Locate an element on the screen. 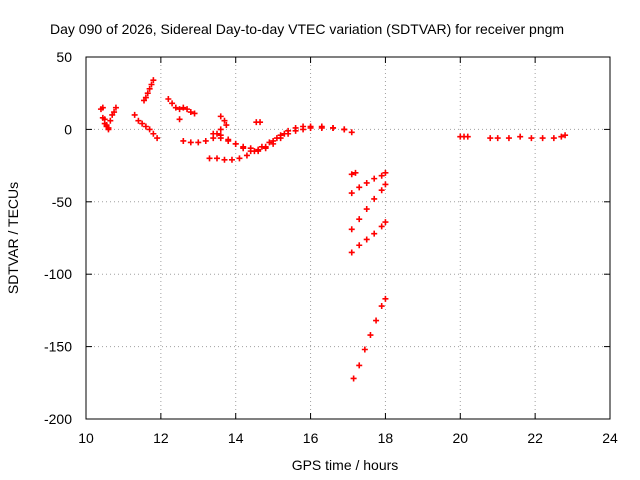 The width and height of the screenshot is (640, 480). x-tick-label: 20 is located at coordinates (460, 438).